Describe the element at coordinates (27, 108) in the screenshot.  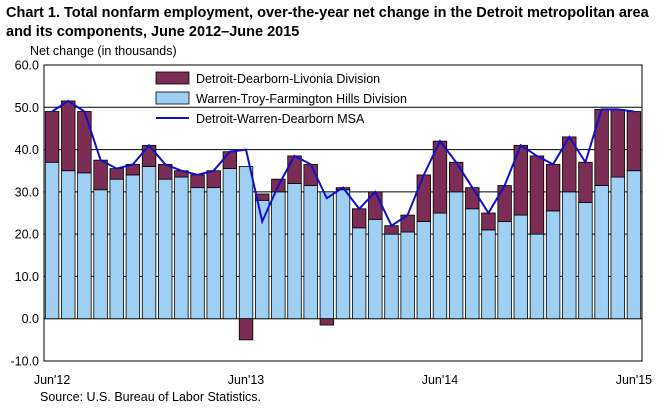
I see `y-tick-label: 50.0` at that location.